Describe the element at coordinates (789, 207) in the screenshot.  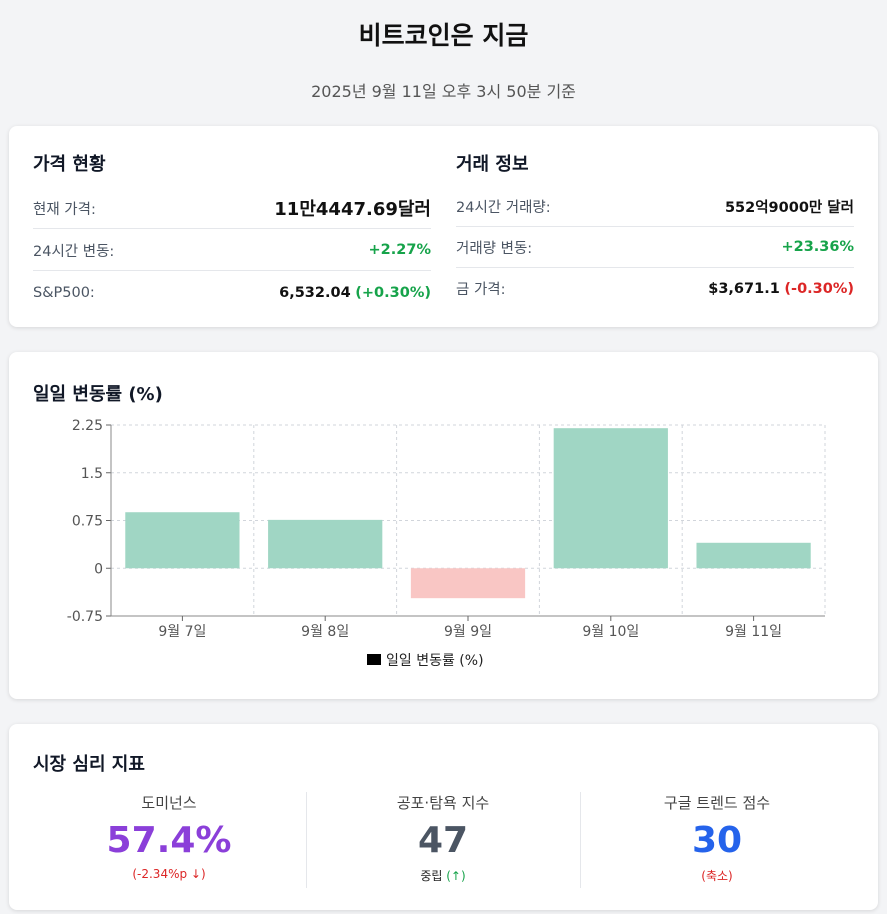
I see `volume-24h-value: 552억9000만 달러` at that location.